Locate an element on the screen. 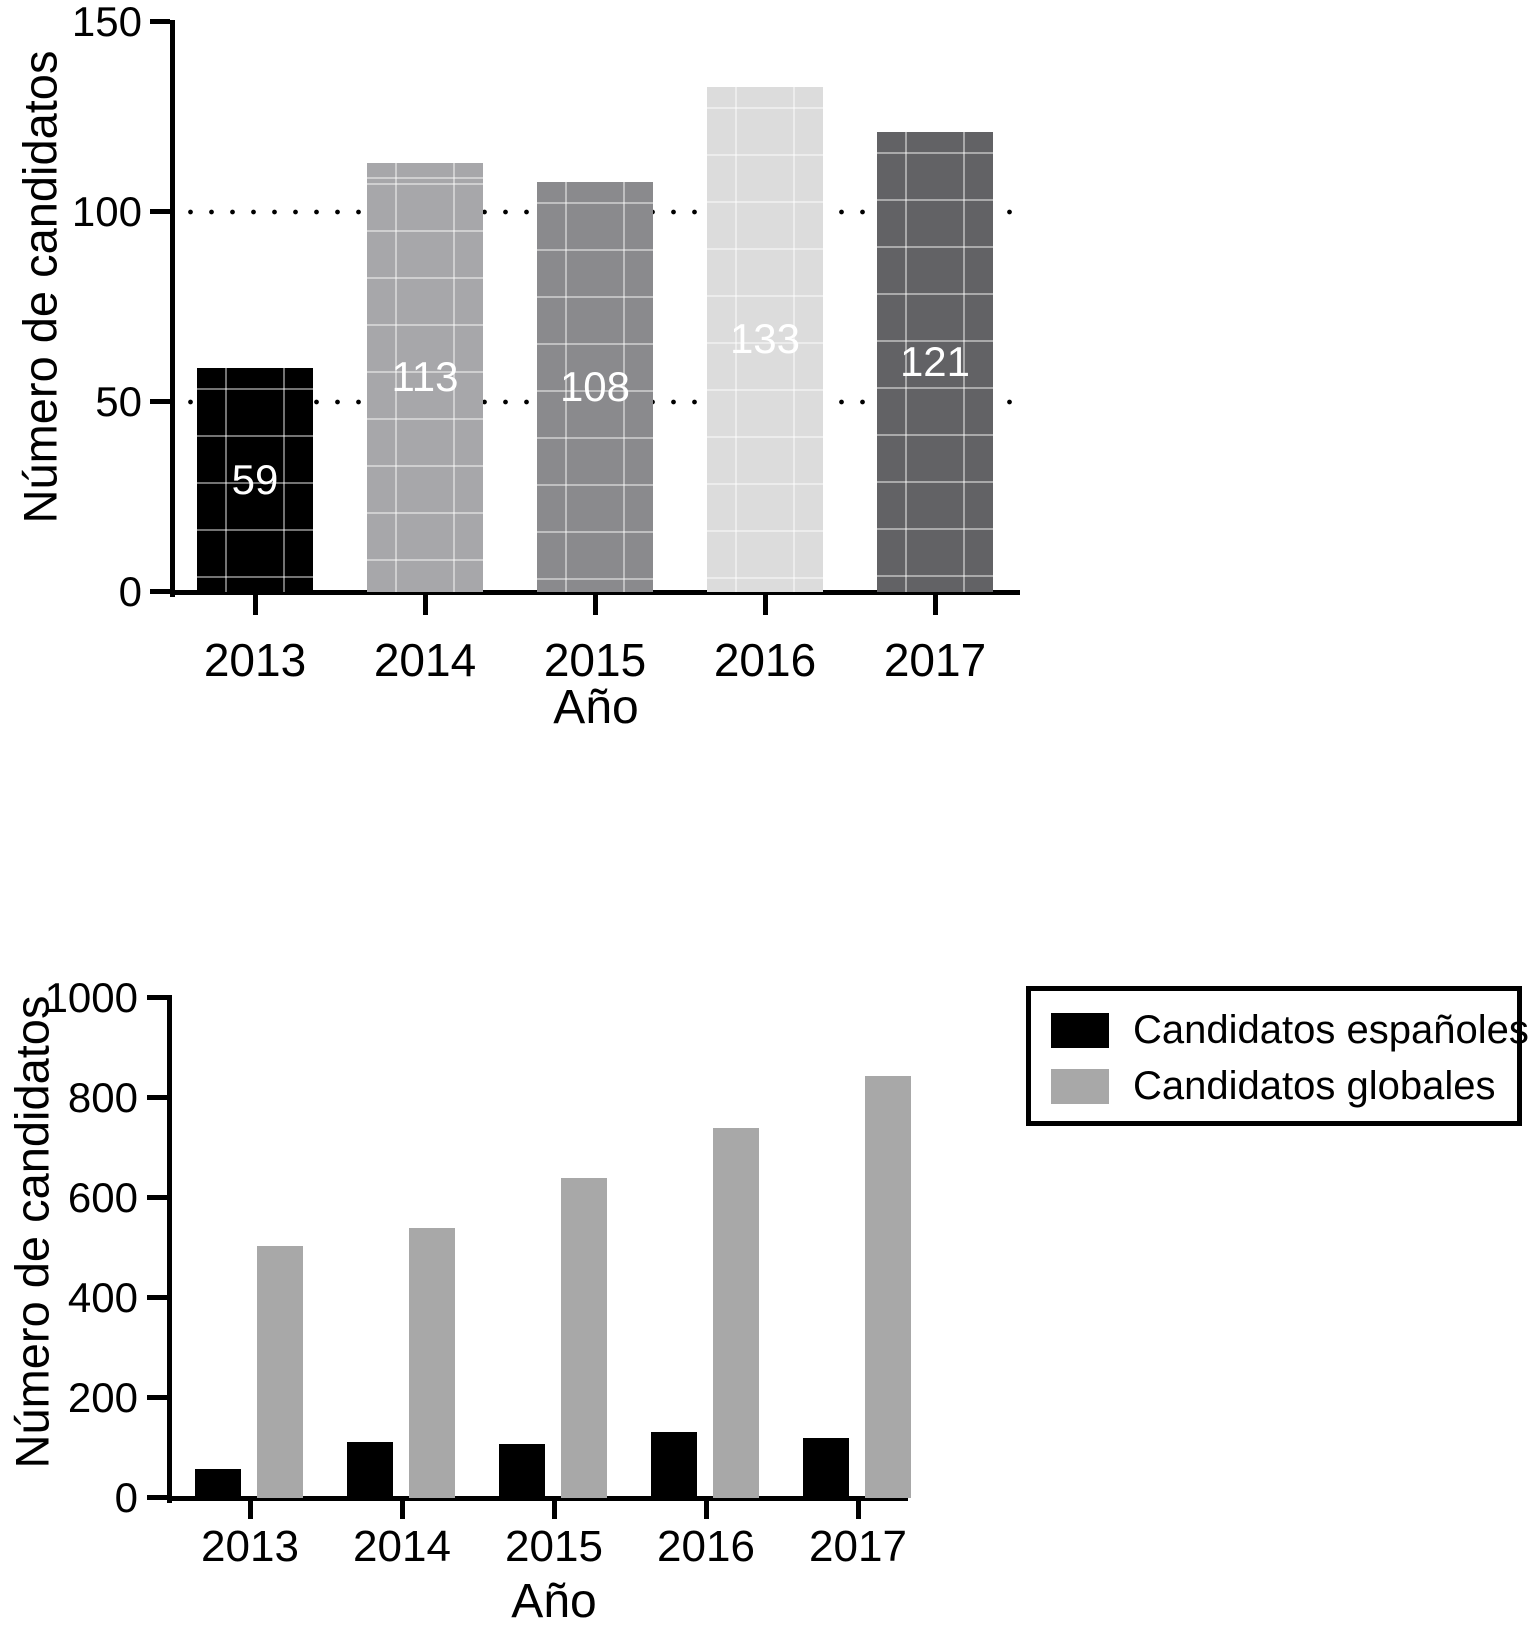  bar-value-label: 59 is located at coordinates (255, 479).